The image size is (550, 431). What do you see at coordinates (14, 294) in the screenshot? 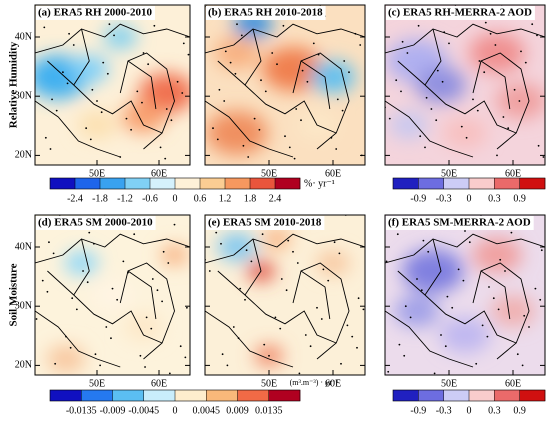
I see `row-label: Soil Moisture` at bounding box center [14, 294].